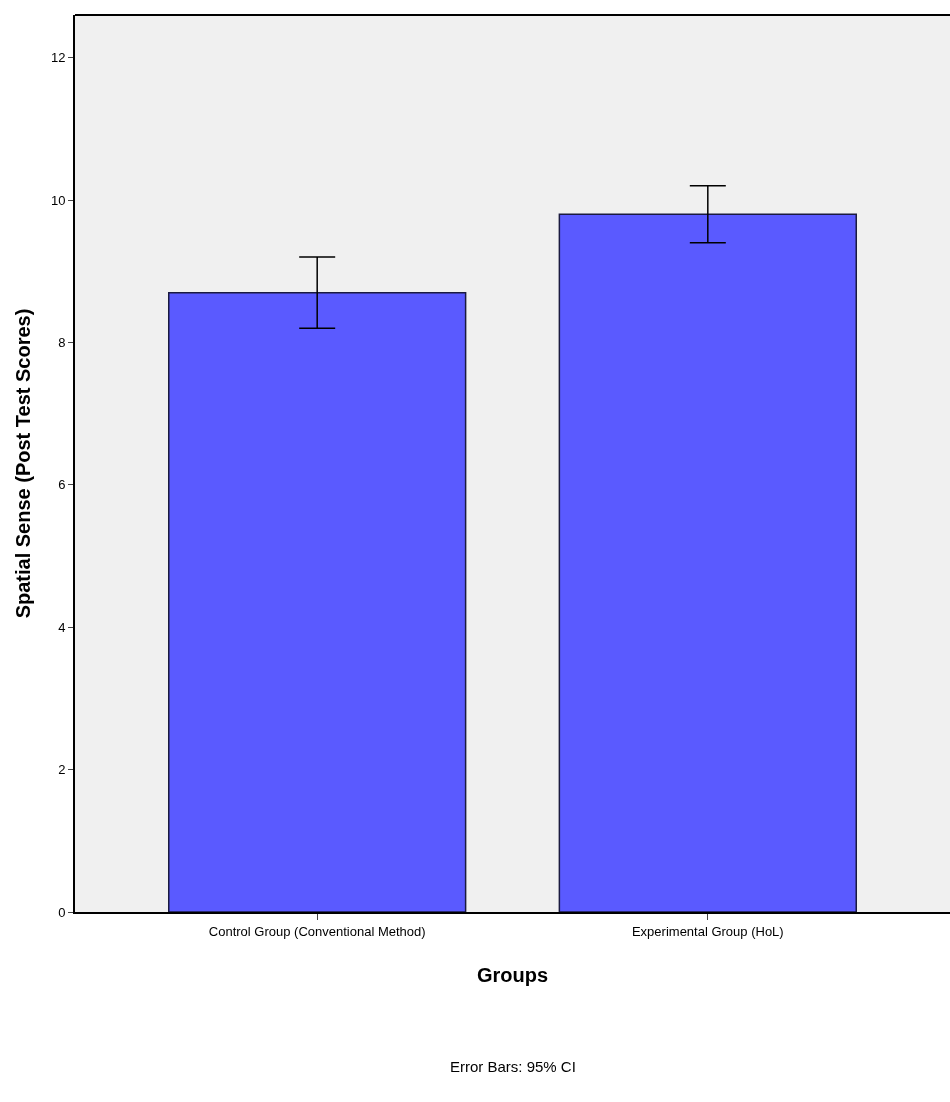 The image size is (950, 1102). Describe the element at coordinates (22, 463) in the screenshot. I see `y-axis-title: Spatial Sense (Post Test Scores)` at that location.